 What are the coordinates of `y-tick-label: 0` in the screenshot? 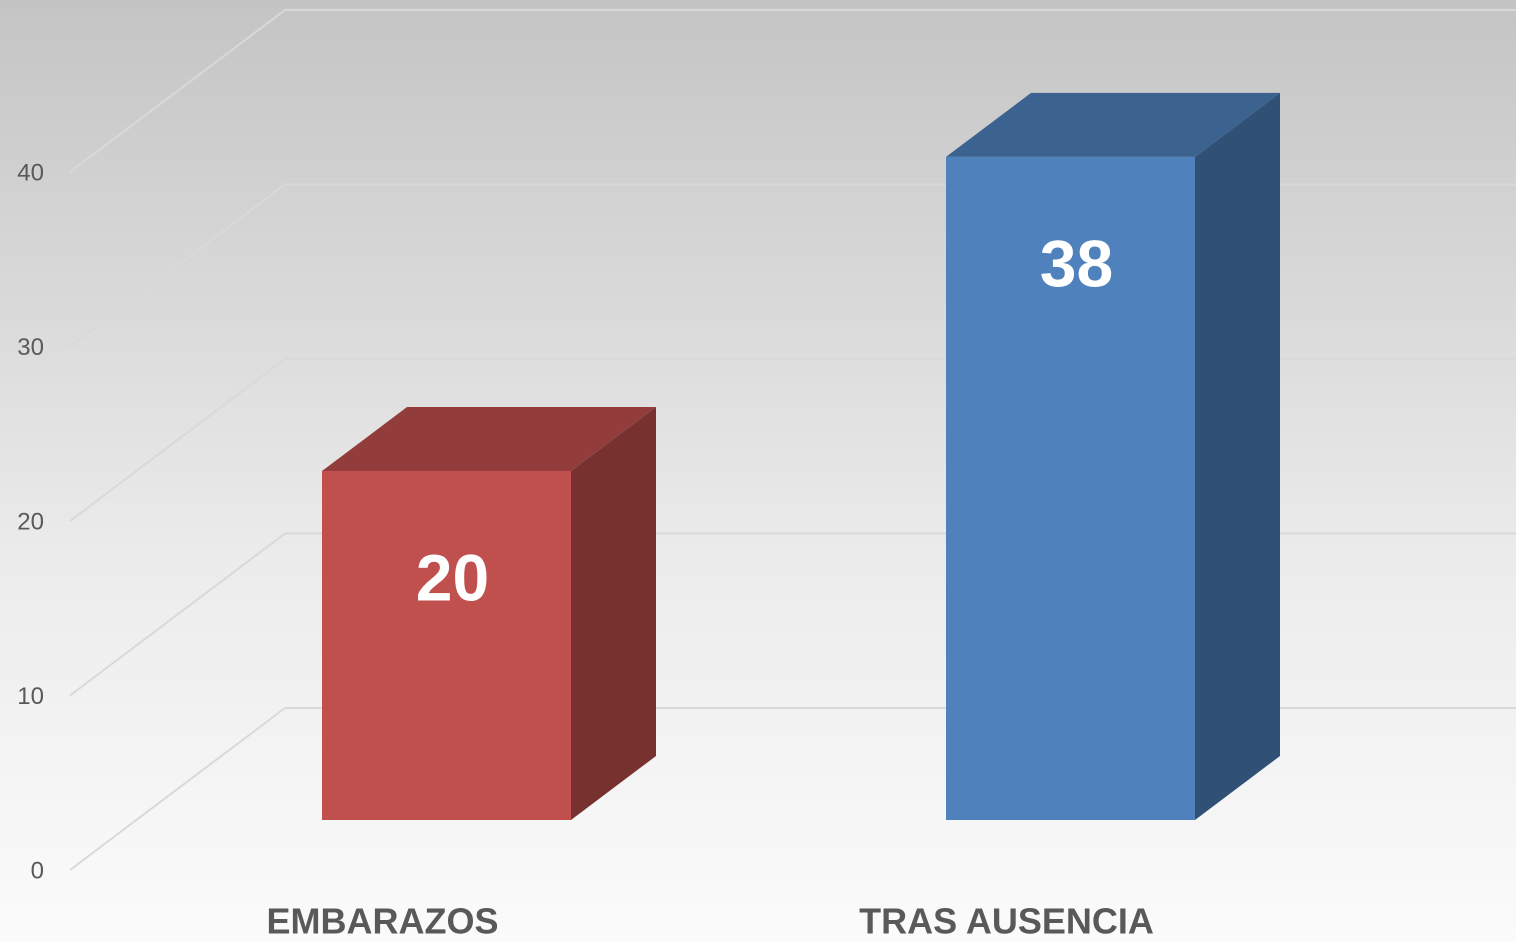 It's located at (37, 870).